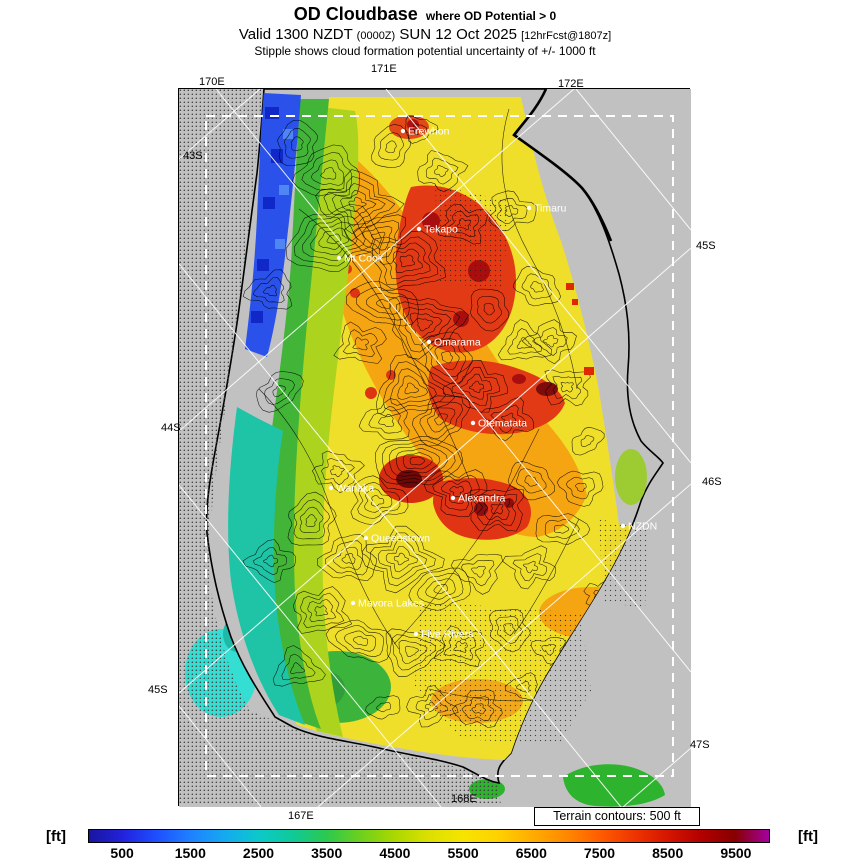 This screenshot has width=850, height=861. I want to click on terrain-note-text: Terrain contours: 500 ft, so click(617, 816).